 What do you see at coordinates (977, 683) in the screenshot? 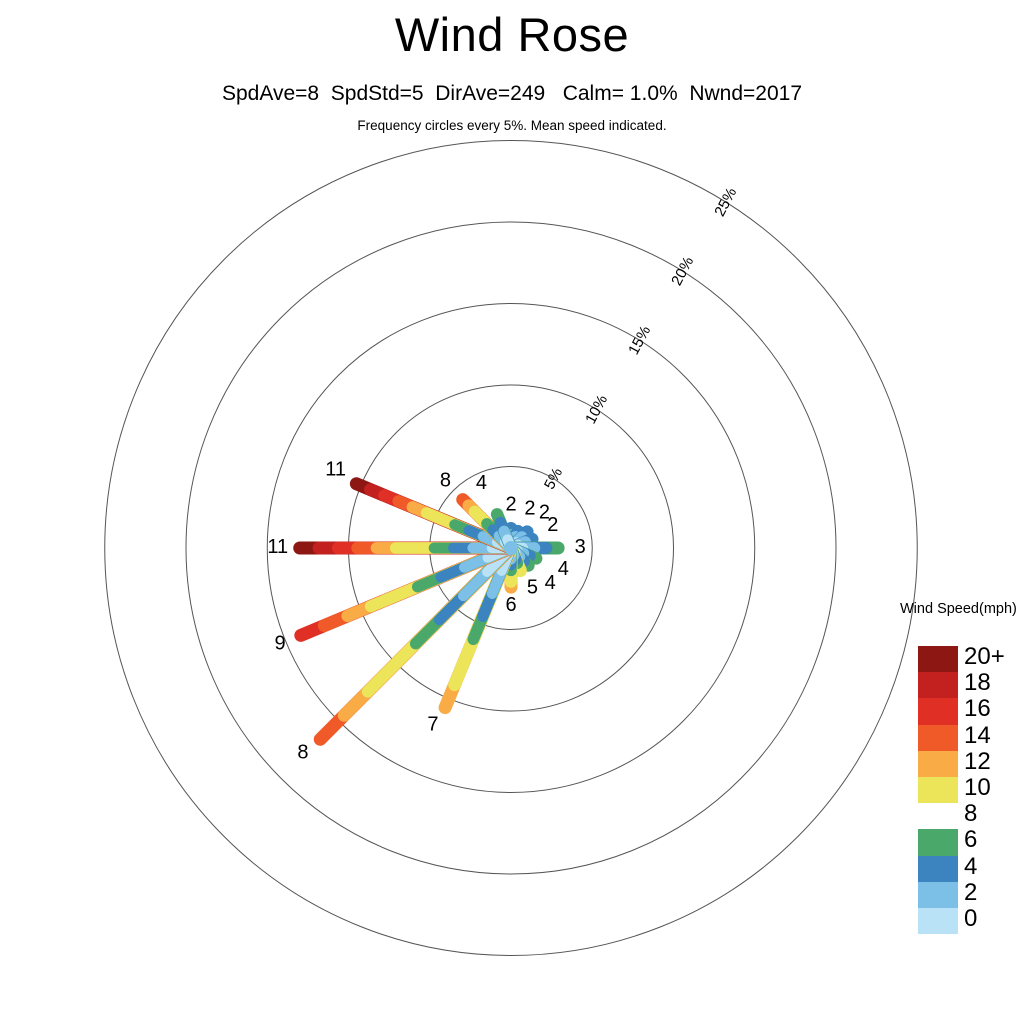
I see `legend-label: 18` at bounding box center [977, 683].